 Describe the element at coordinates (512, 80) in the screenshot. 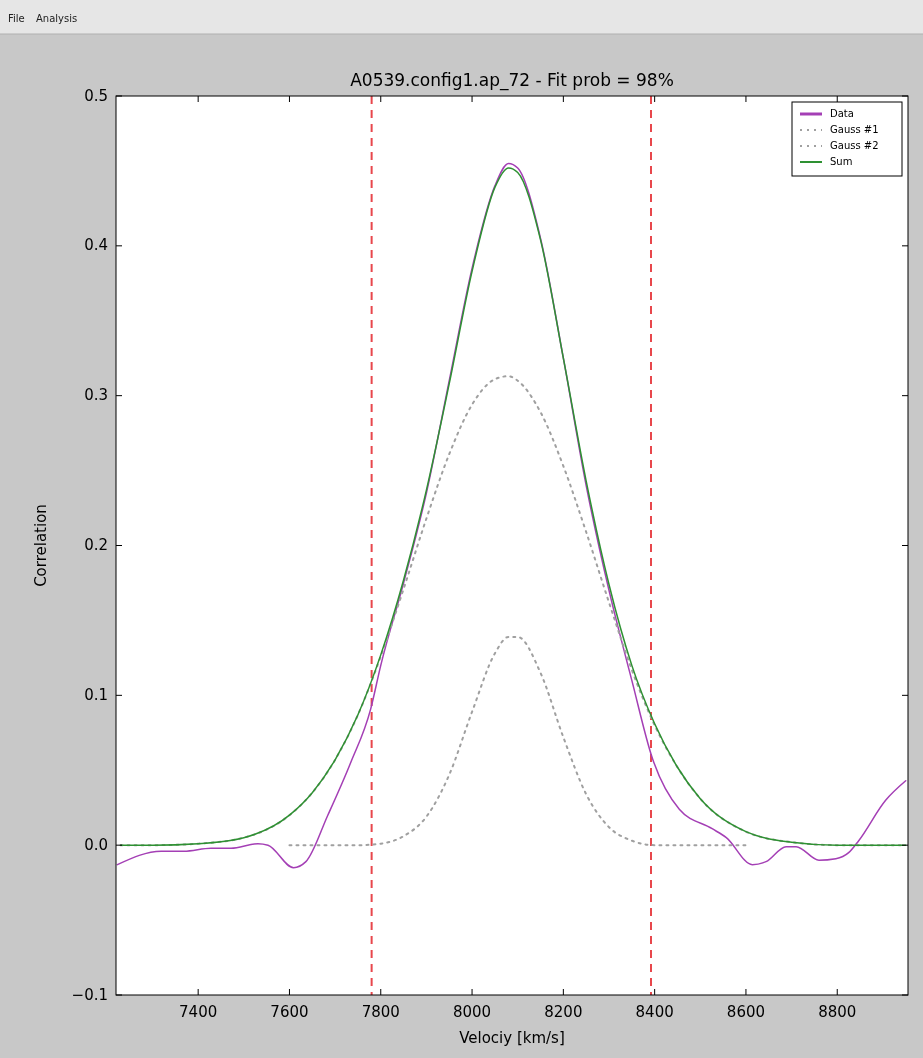

I see `chart-title: A0539.config1.ap_72 - Fit prob = 98%` at that location.